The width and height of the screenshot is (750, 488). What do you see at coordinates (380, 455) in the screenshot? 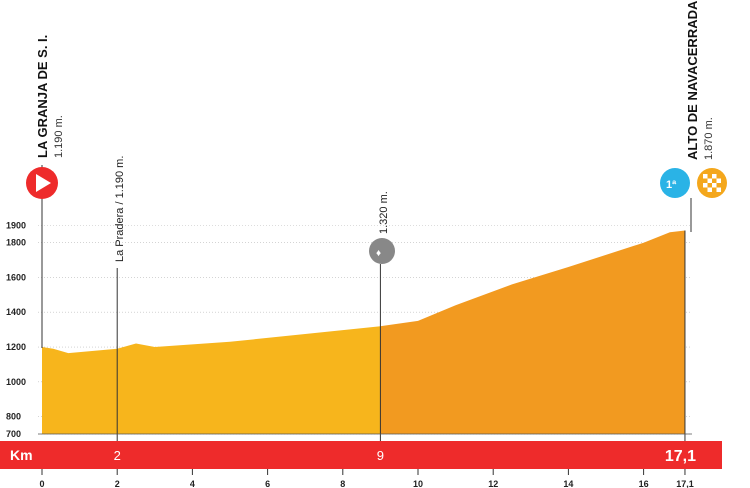
I see `km-bar-mid-9: 9` at bounding box center [380, 455].